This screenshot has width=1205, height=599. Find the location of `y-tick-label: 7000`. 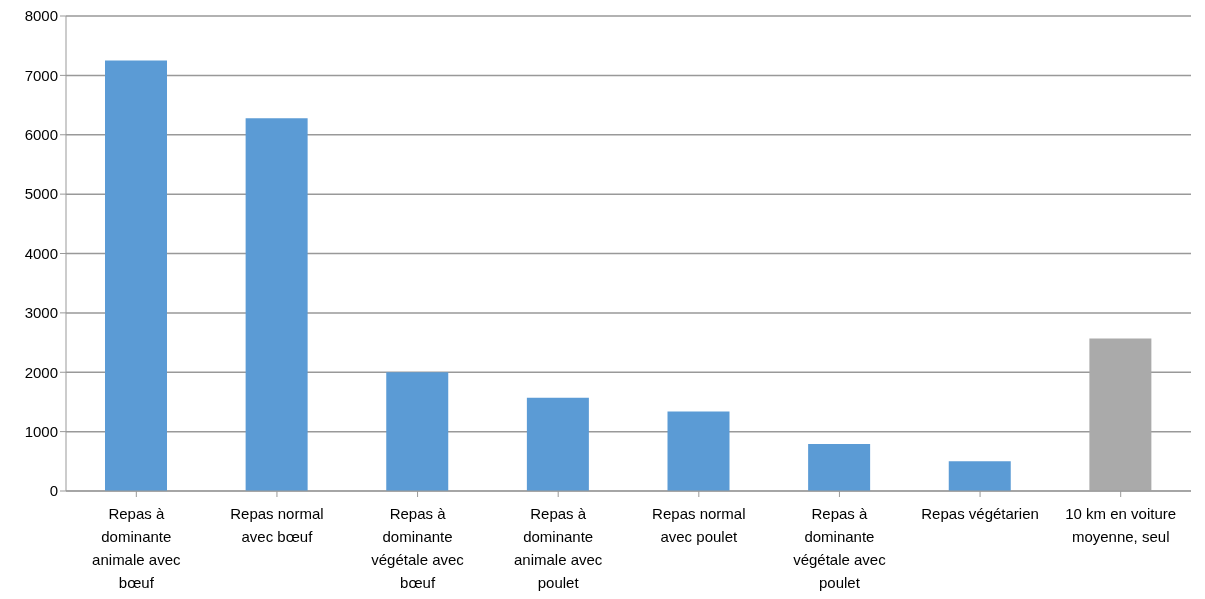

y-tick-label: 7000 is located at coordinates (41, 75).